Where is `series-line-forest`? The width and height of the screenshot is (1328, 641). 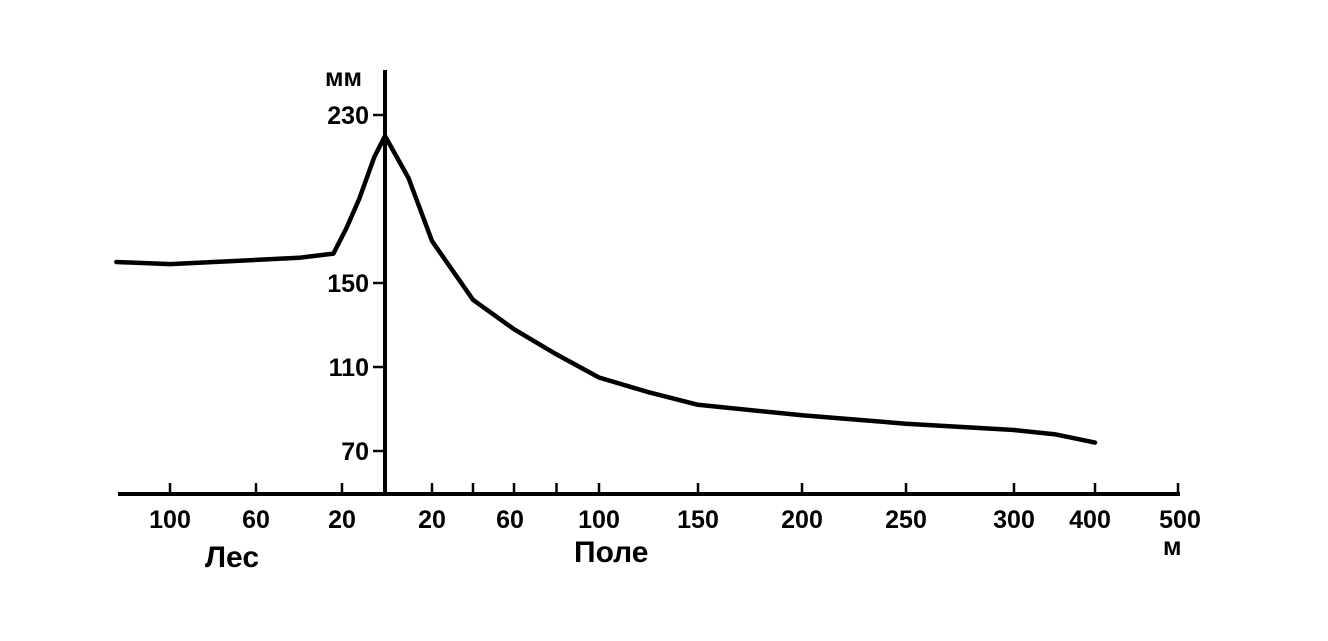
series-line-forest is located at coordinates (251, 200).